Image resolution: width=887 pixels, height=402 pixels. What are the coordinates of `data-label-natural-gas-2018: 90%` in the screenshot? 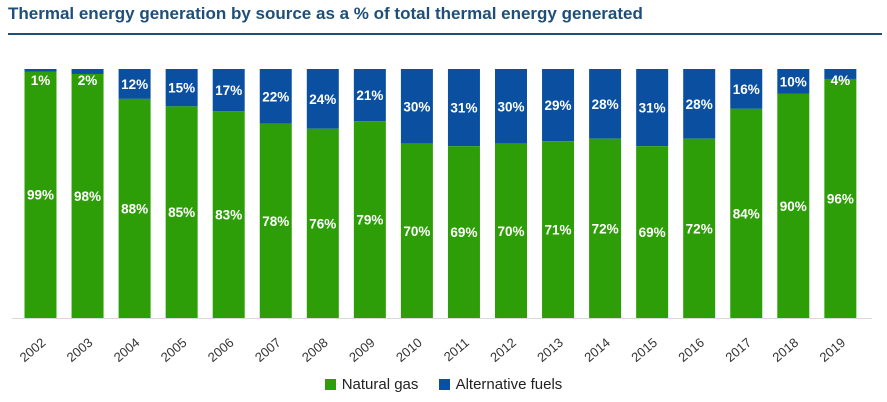 It's located at (793, 206).